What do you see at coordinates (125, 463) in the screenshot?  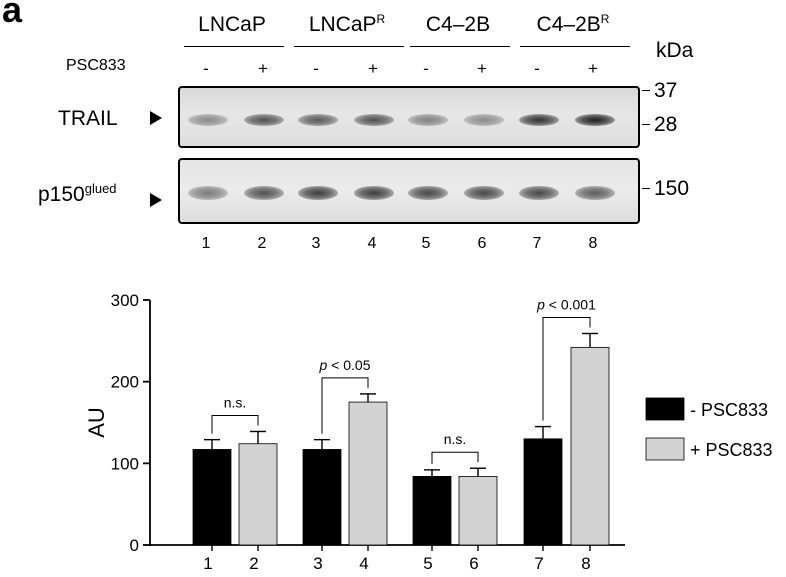 I see `y-tick-label: 100` at bounding box center [125, 463].